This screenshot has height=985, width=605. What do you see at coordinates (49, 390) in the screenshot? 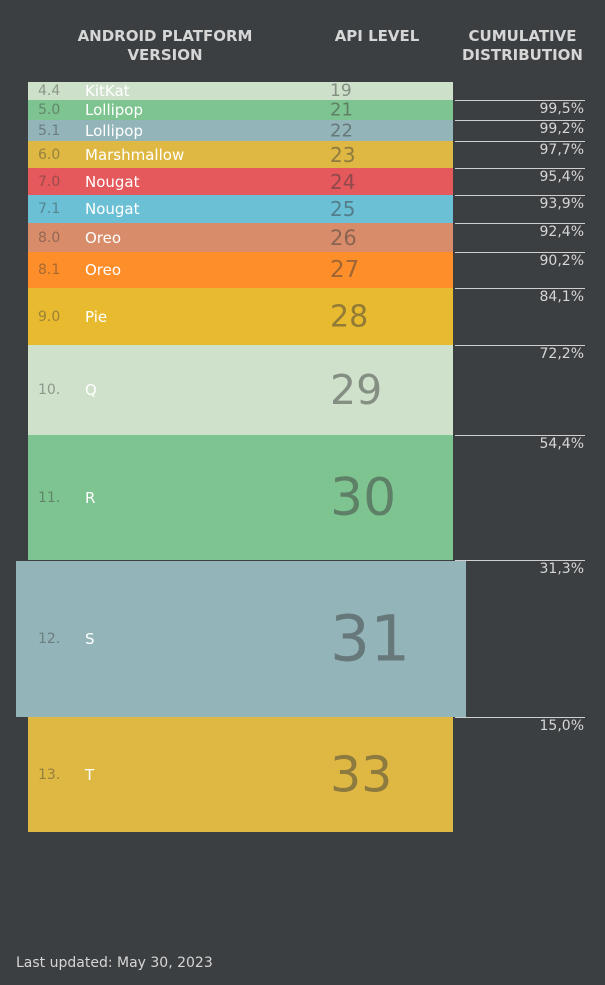
I see `version-number: 10.` at bounding box center [49, 390].